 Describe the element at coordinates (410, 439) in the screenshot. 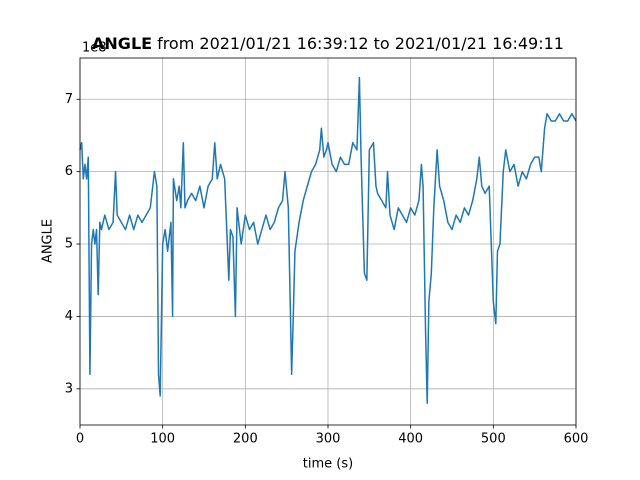

I see `x-tick-label: 400` at that location.